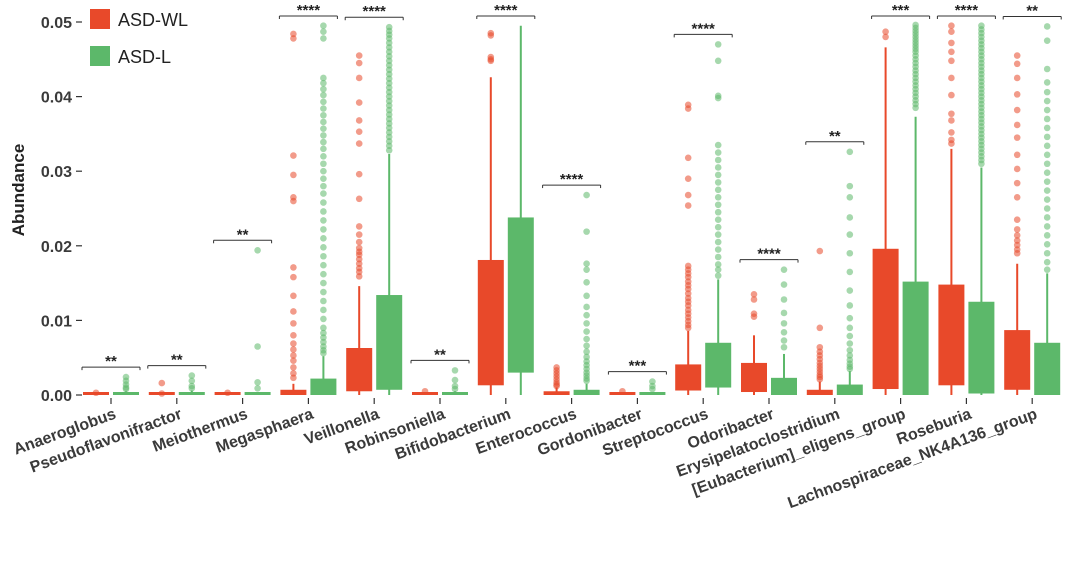  I want to click on box-enterococcus-asd-l, so click(586, 392).